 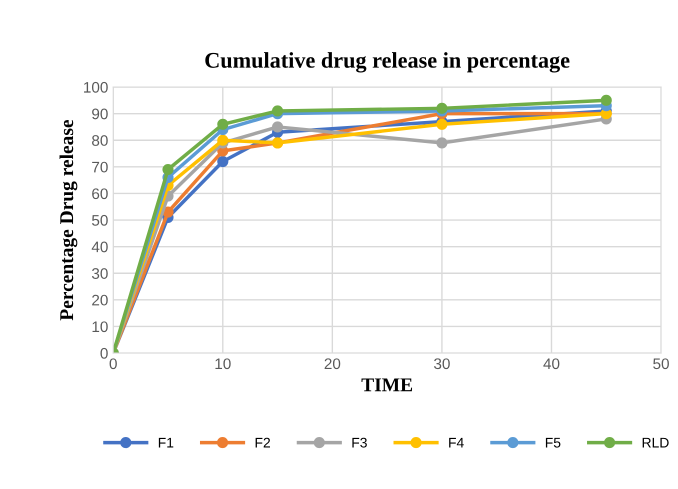 I want to click on y-tick-label: 60, so click(x=100, y=194).